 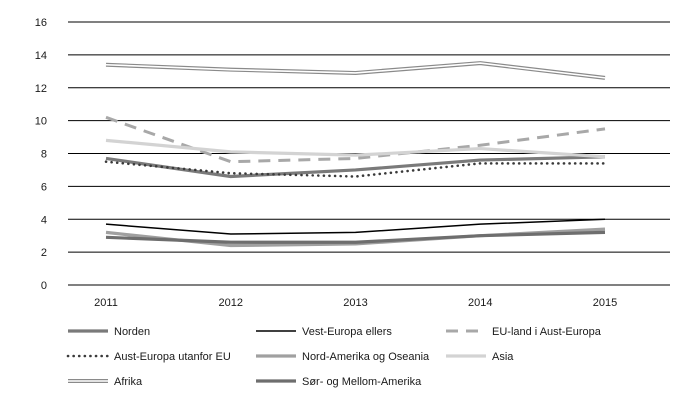 I want to click on legend-label: Asia, so click(x=503, y=357).